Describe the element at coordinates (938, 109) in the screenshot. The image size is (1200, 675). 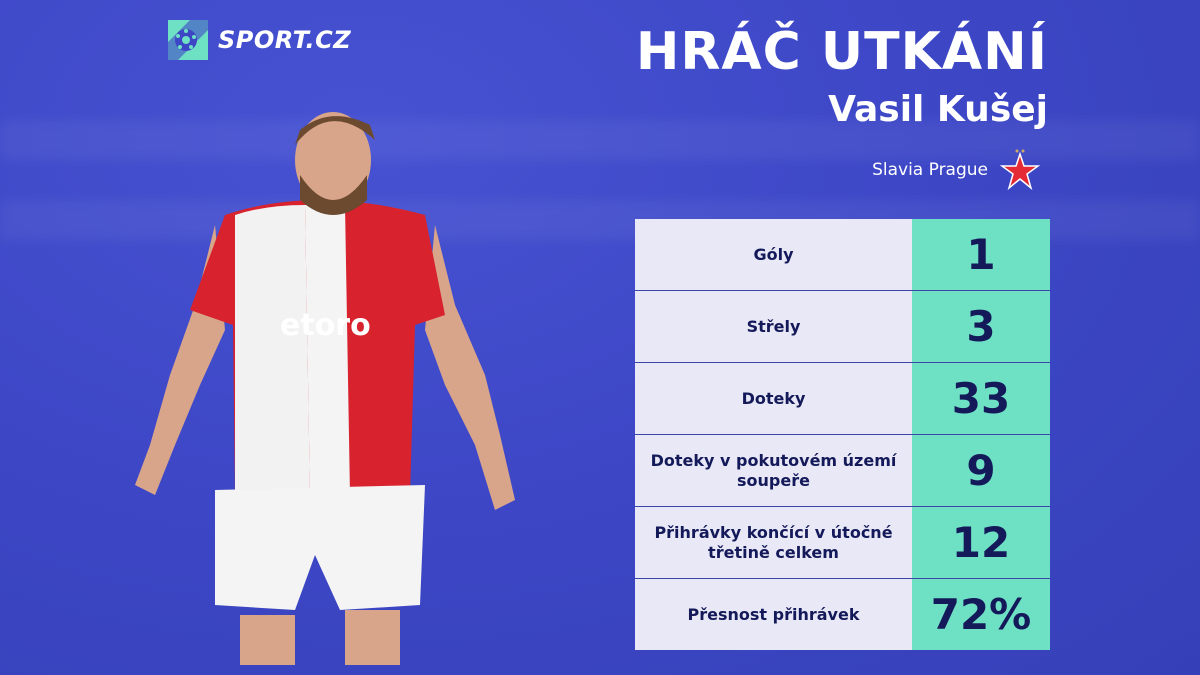
I see `player-name: Vasil Kušej` at that location.